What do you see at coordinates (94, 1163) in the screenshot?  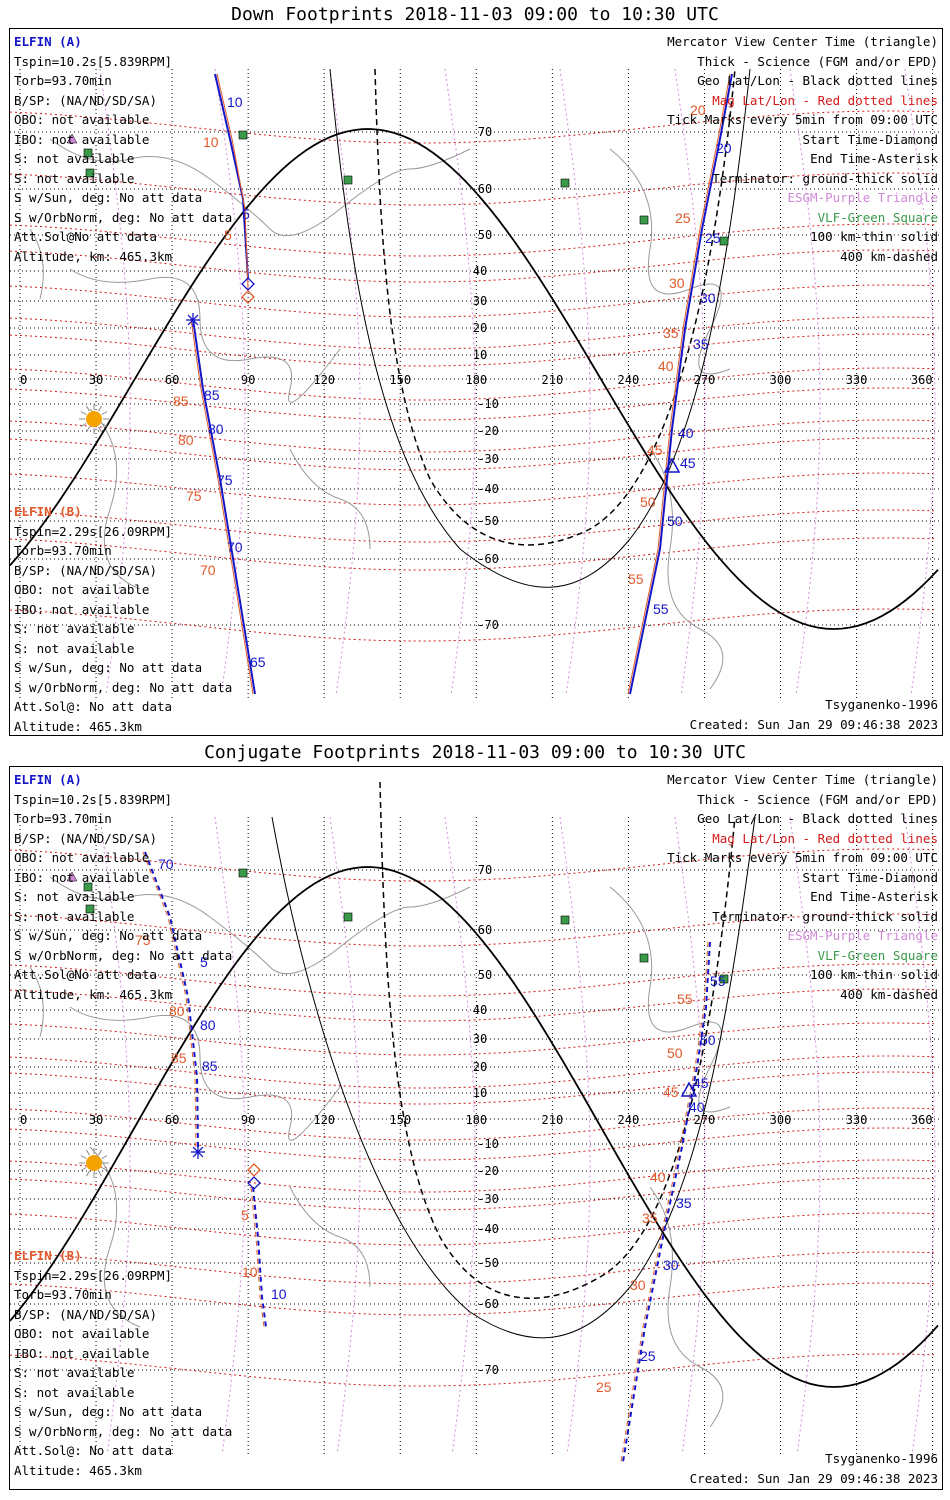 I see `sun-icon` at bounding box center [94, 1163].